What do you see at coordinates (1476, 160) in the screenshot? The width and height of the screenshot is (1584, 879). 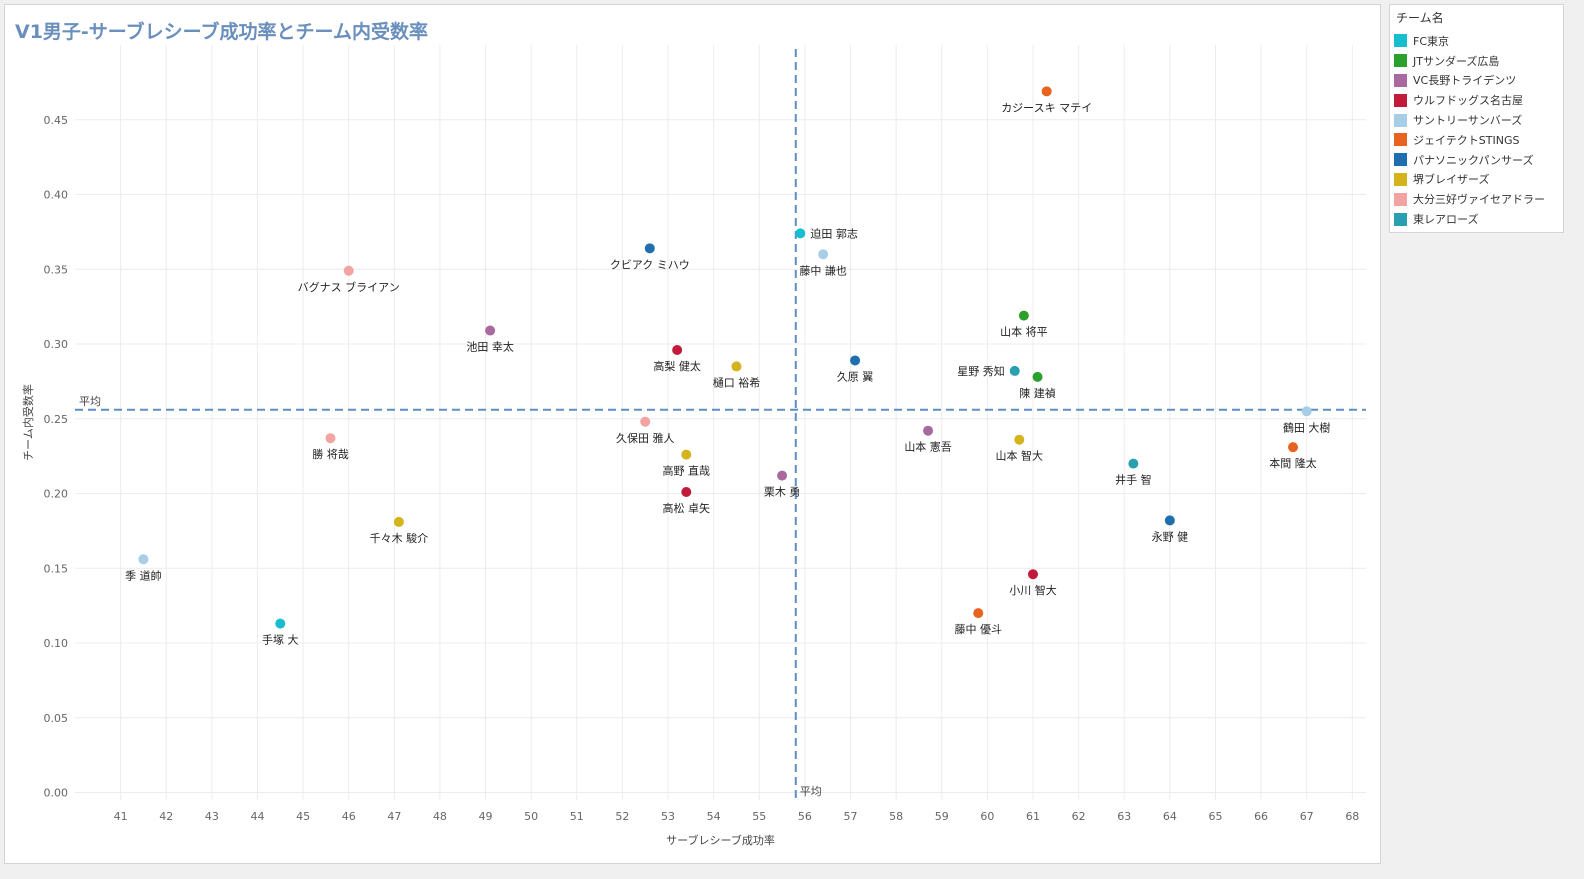 I see `legend-item: パナソニックパンサーズ` at bounding box center [1476, 160].